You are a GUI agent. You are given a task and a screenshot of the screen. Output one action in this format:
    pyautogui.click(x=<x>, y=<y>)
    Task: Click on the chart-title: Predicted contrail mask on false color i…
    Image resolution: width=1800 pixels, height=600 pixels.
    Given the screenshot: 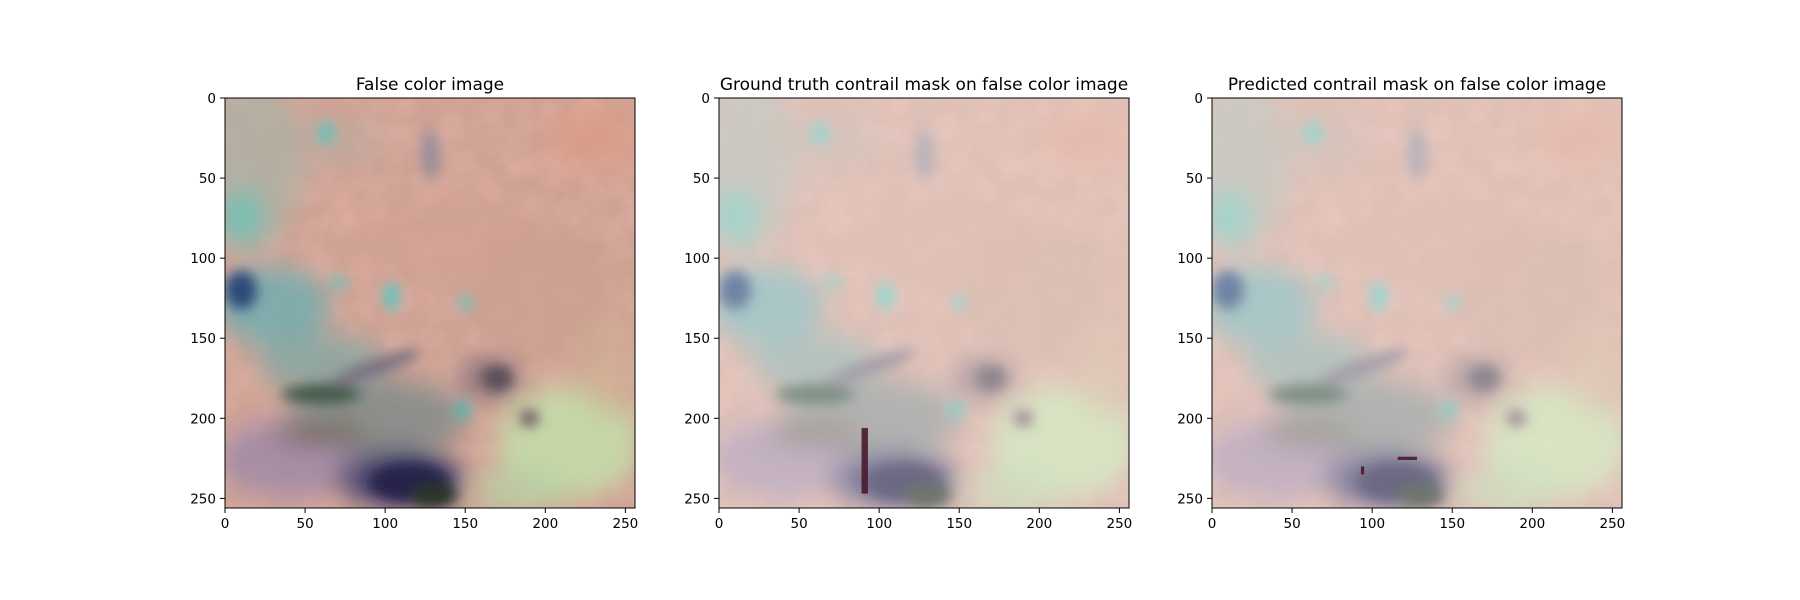 What is the action you would take?
    pyautogui.click(x=1417, y=85)
    